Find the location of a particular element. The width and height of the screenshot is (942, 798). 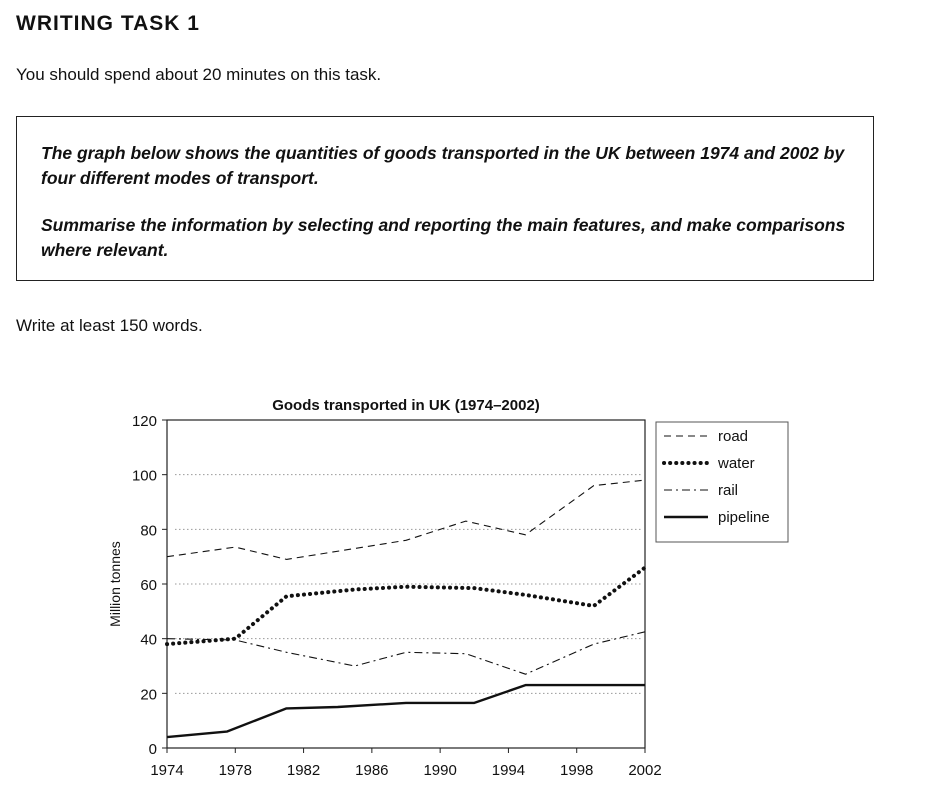

y-tick-label: 0 is located at coordinates (153, 749).